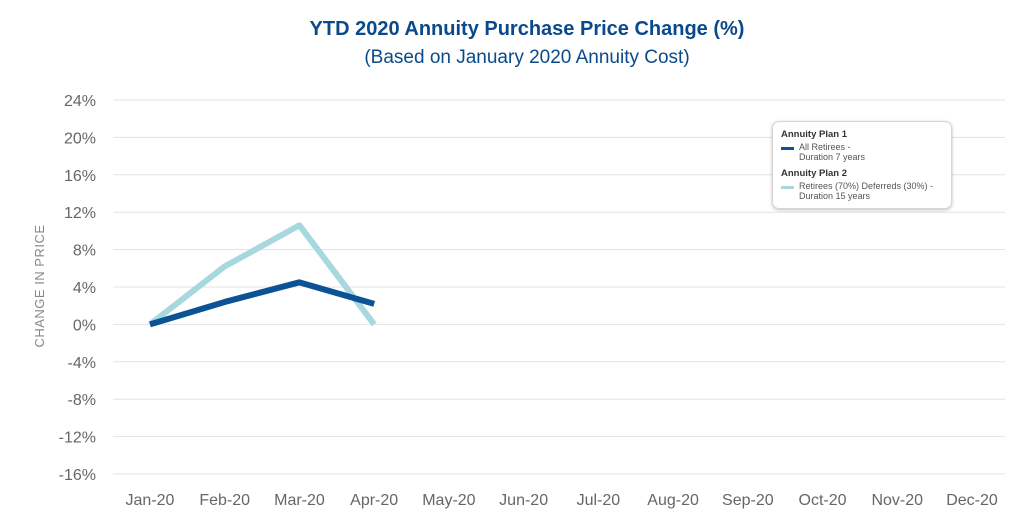 This screenshot has height=512, width=1024. What do you see at coordinates (599, 500) in the screenshot?
I see `x-tick-label: Jul-20` at bounding box center [599, 500].